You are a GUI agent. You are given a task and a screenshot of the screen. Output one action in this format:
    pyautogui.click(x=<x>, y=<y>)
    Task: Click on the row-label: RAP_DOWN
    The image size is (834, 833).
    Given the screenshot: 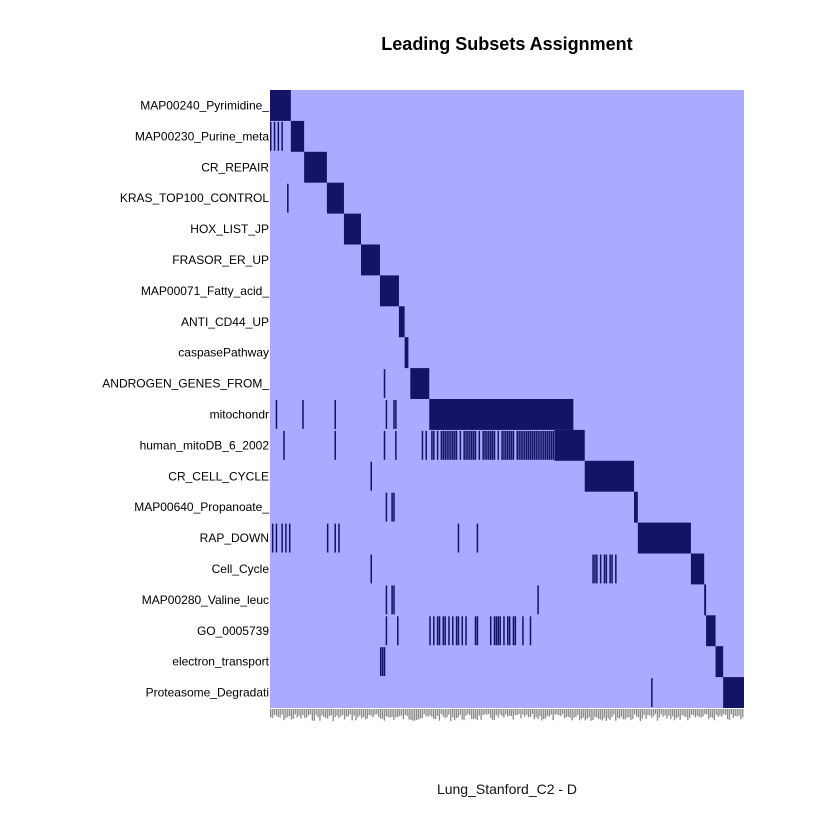 What is the action you would take?
    pyautogui.click(x=234, y=538)
    